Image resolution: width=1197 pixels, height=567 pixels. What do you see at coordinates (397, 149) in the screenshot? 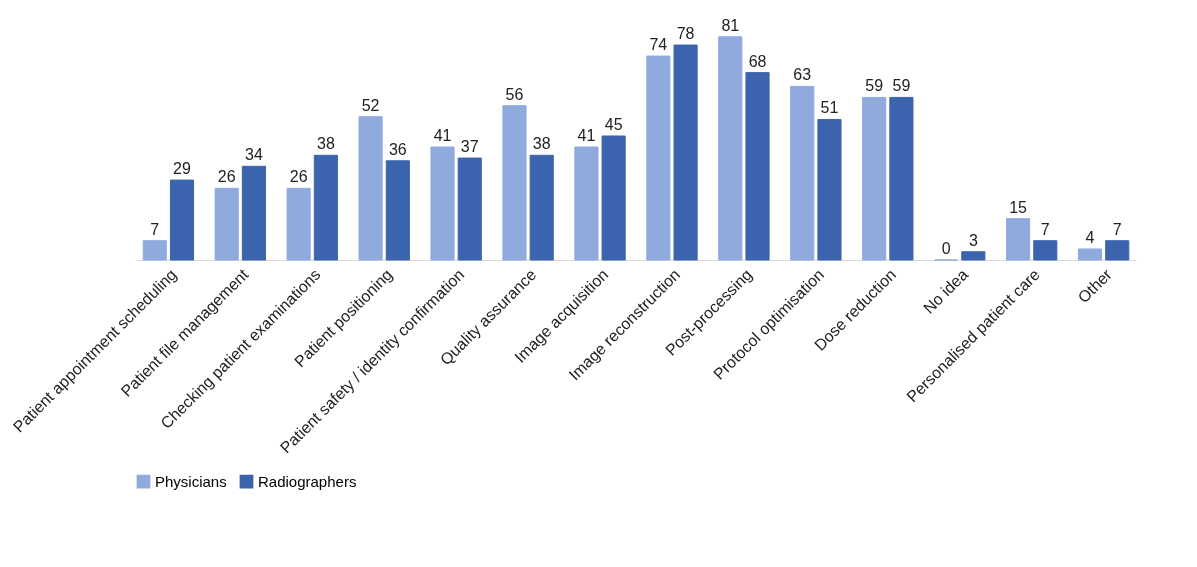
I see `data-label: 36` at bounding box center [397, 149].